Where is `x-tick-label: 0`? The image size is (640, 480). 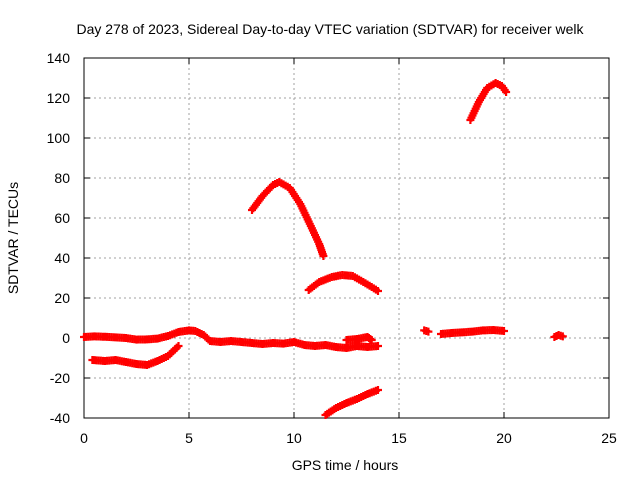
x-tick-label: 0 is located at coordinates (84, 438).